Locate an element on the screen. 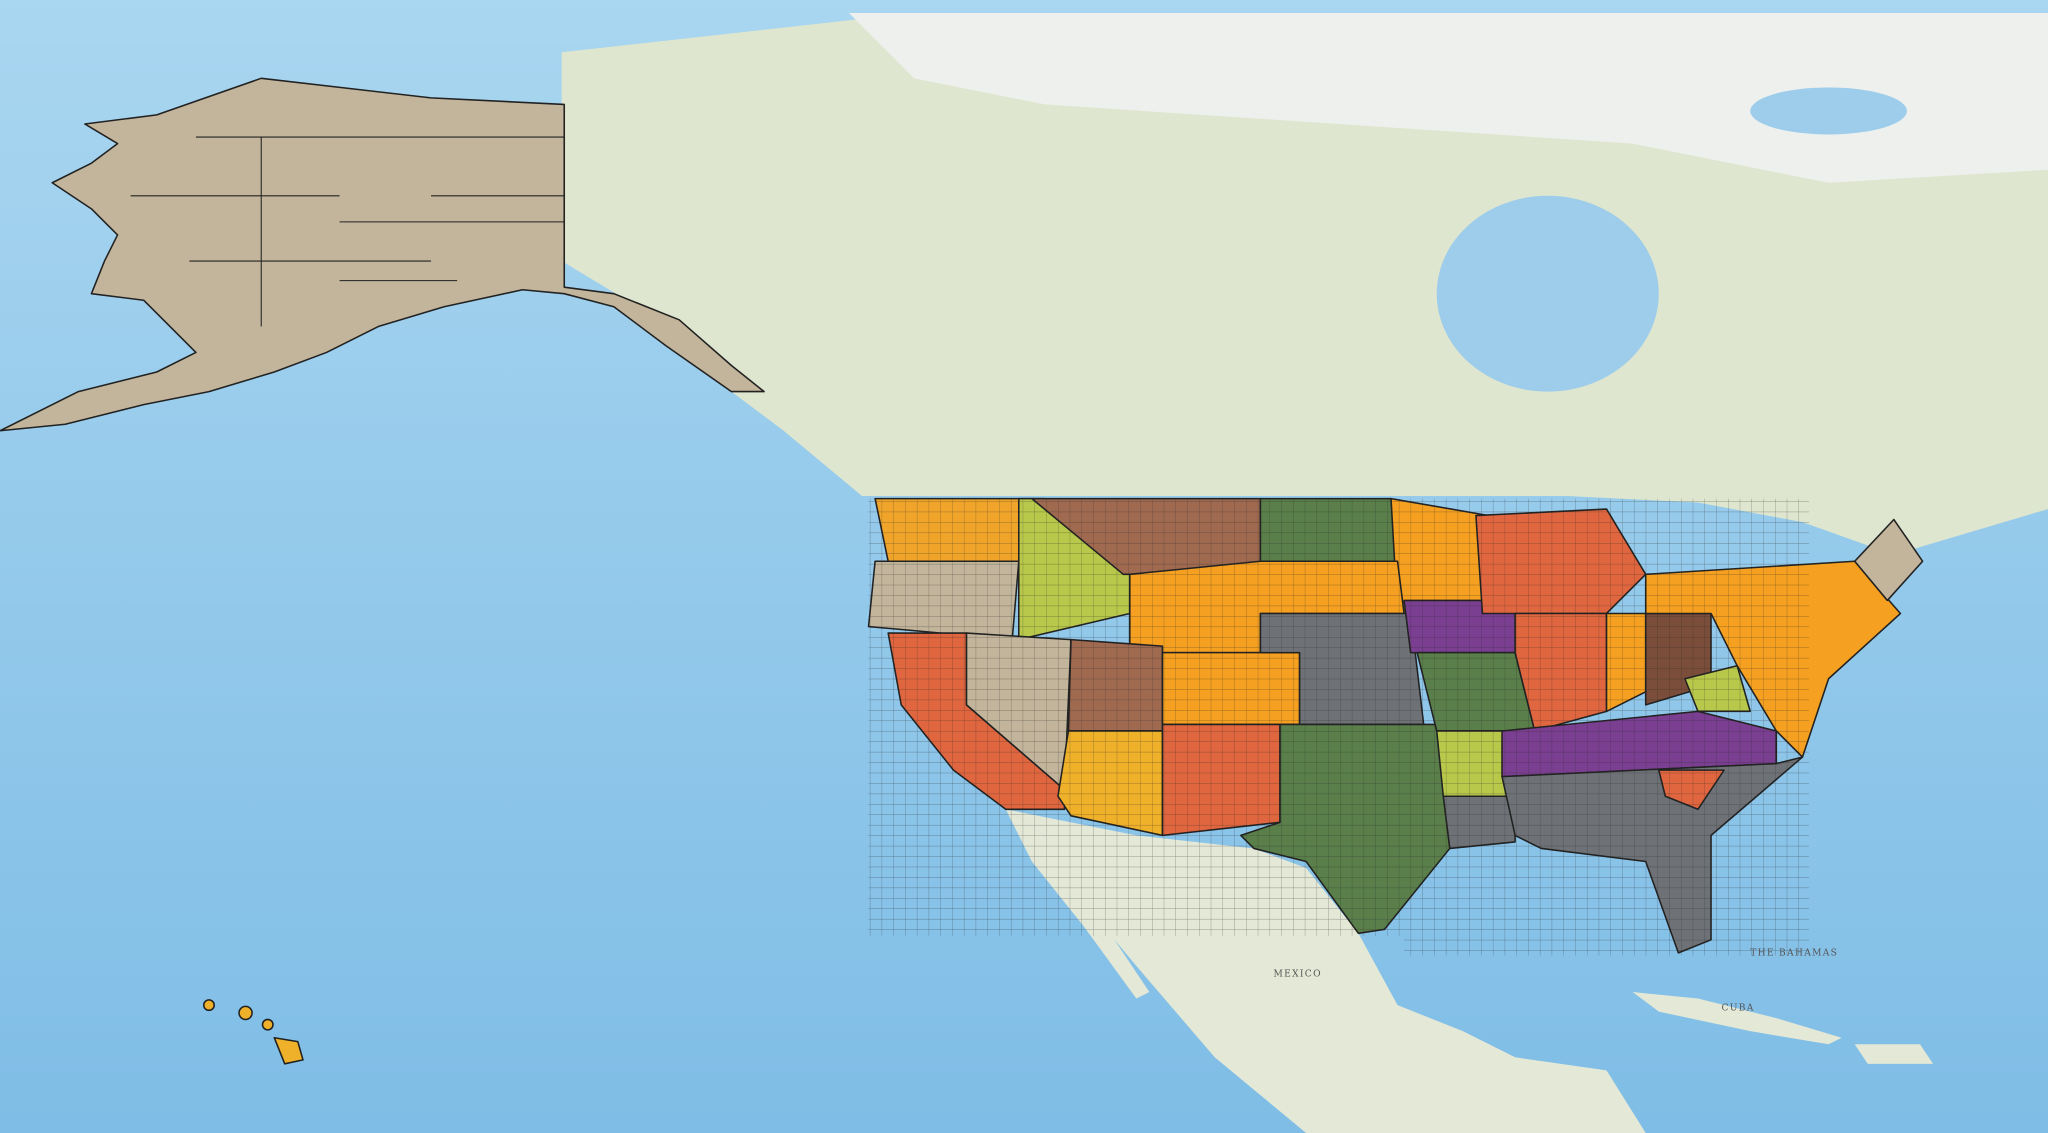 The width and height of the screenshot is (2048, 1133). alaska-regions is located at coordinates (347, 231).